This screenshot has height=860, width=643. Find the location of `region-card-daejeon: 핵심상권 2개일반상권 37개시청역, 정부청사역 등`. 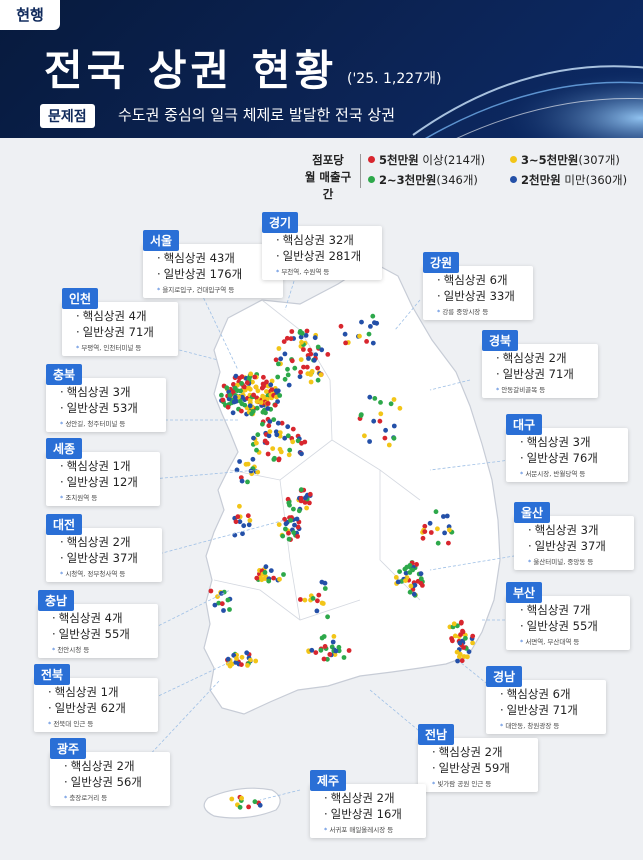

region-card-daejeon: 핵심상권 2개일반상권 37개시청역, 정부청사역 등 is located at coordinates (104, 555).